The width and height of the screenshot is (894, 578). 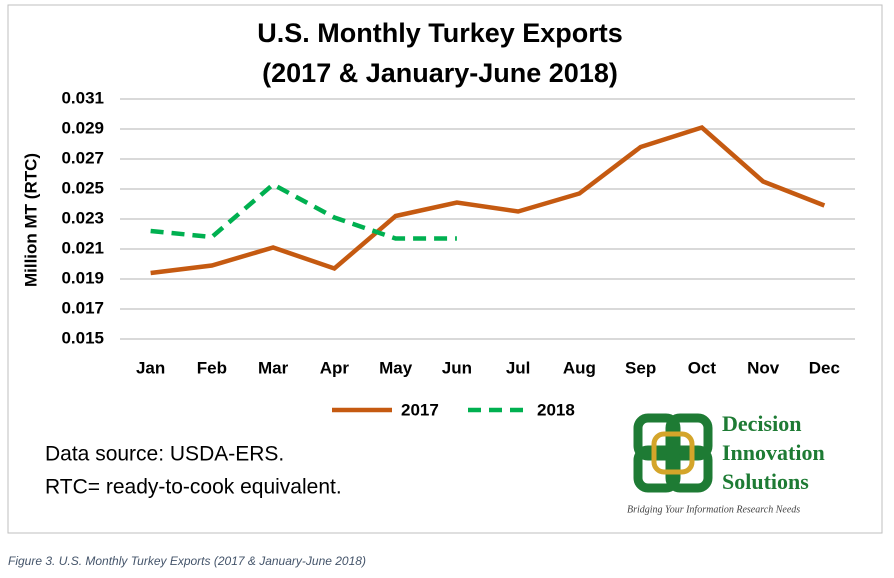 I want to click on x-tick-label: Oct, so click(x=702, y=367).